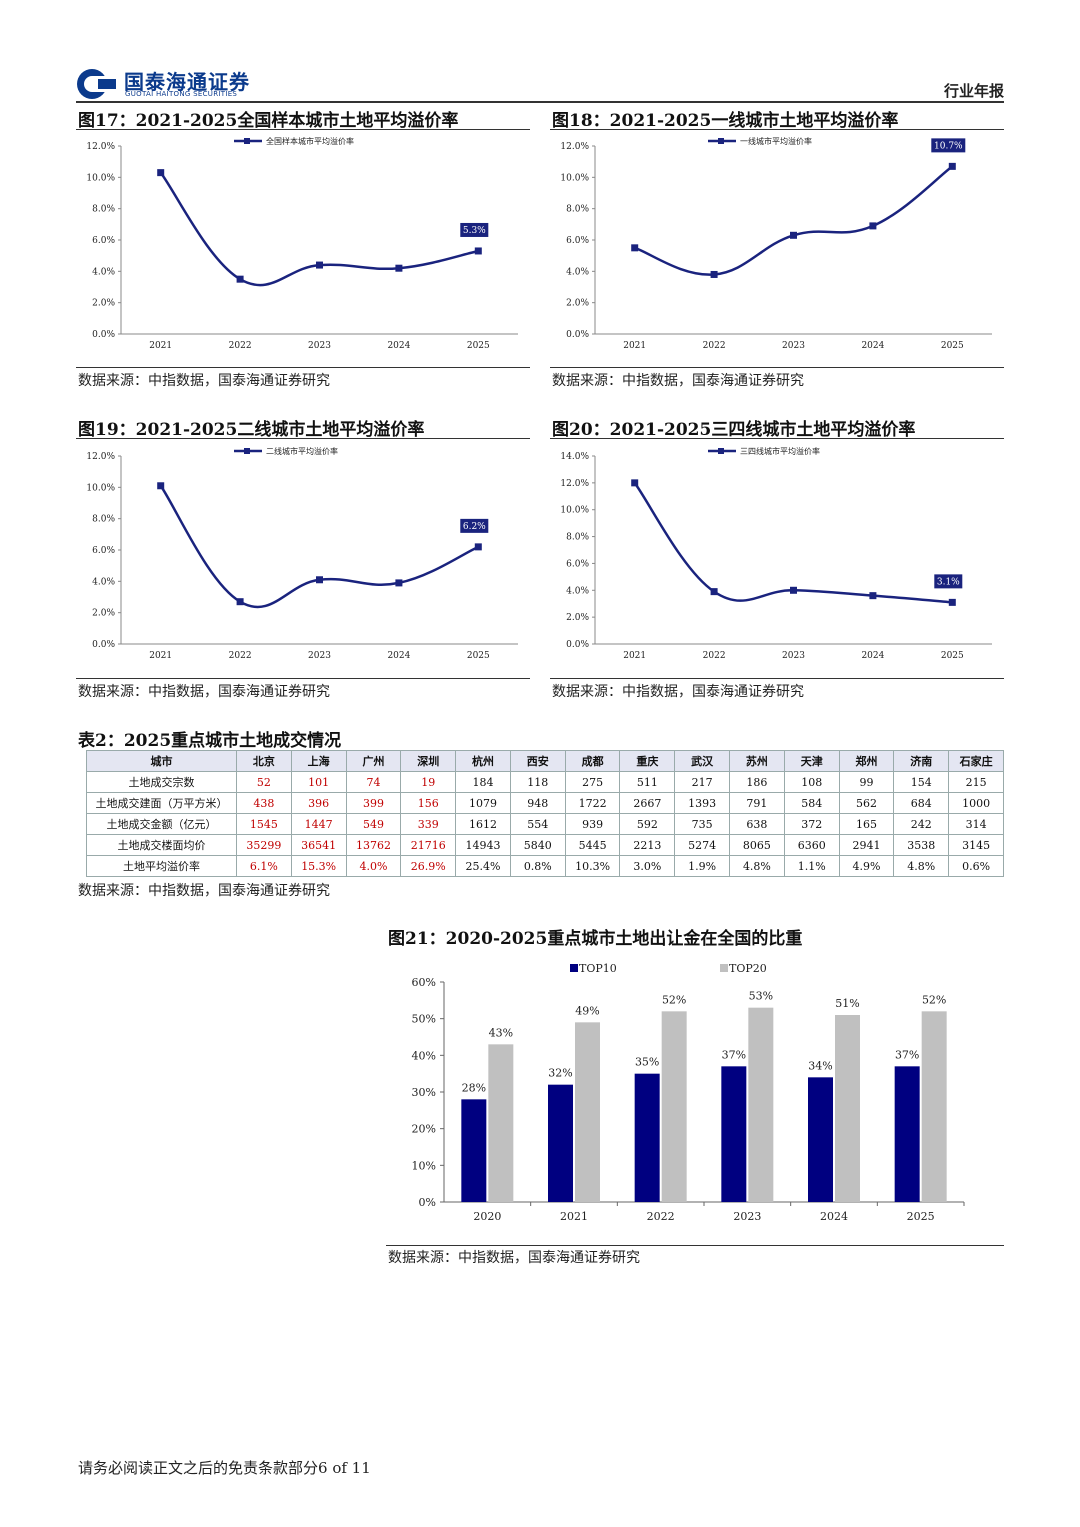 Image resolution: width=1080 pixels, height=1527 pixels. What do you see at coordinates (537, 845) in the screenshot?
I see `table-cell: 5840` at bounding box center [537, 845].